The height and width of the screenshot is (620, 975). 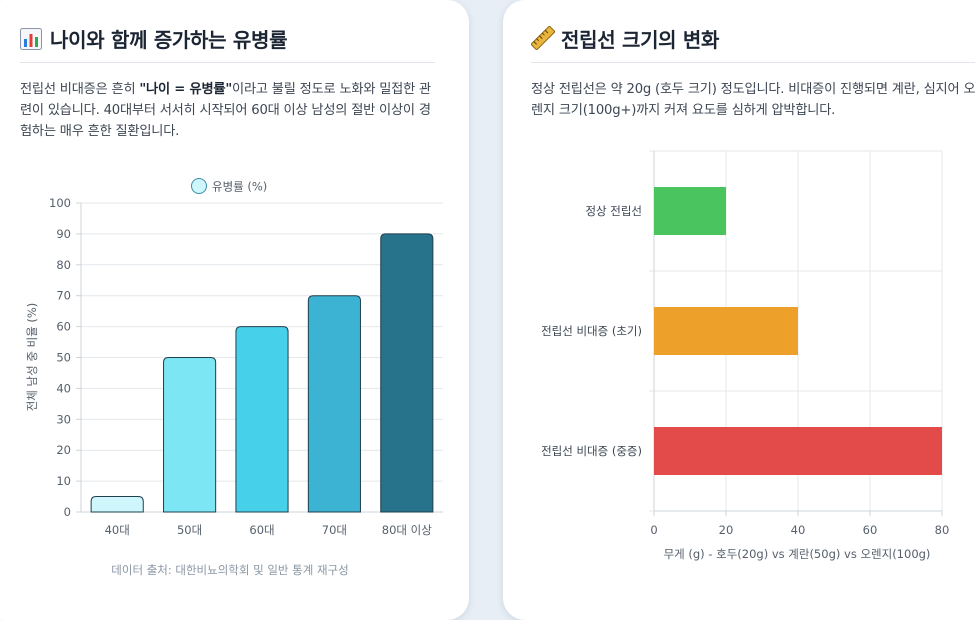 What do you see at coordinates (591, 451) in the screenshot?
I see `y-tick-label: 전립선 비대증 (중증)` at bounding box center [591, 451].